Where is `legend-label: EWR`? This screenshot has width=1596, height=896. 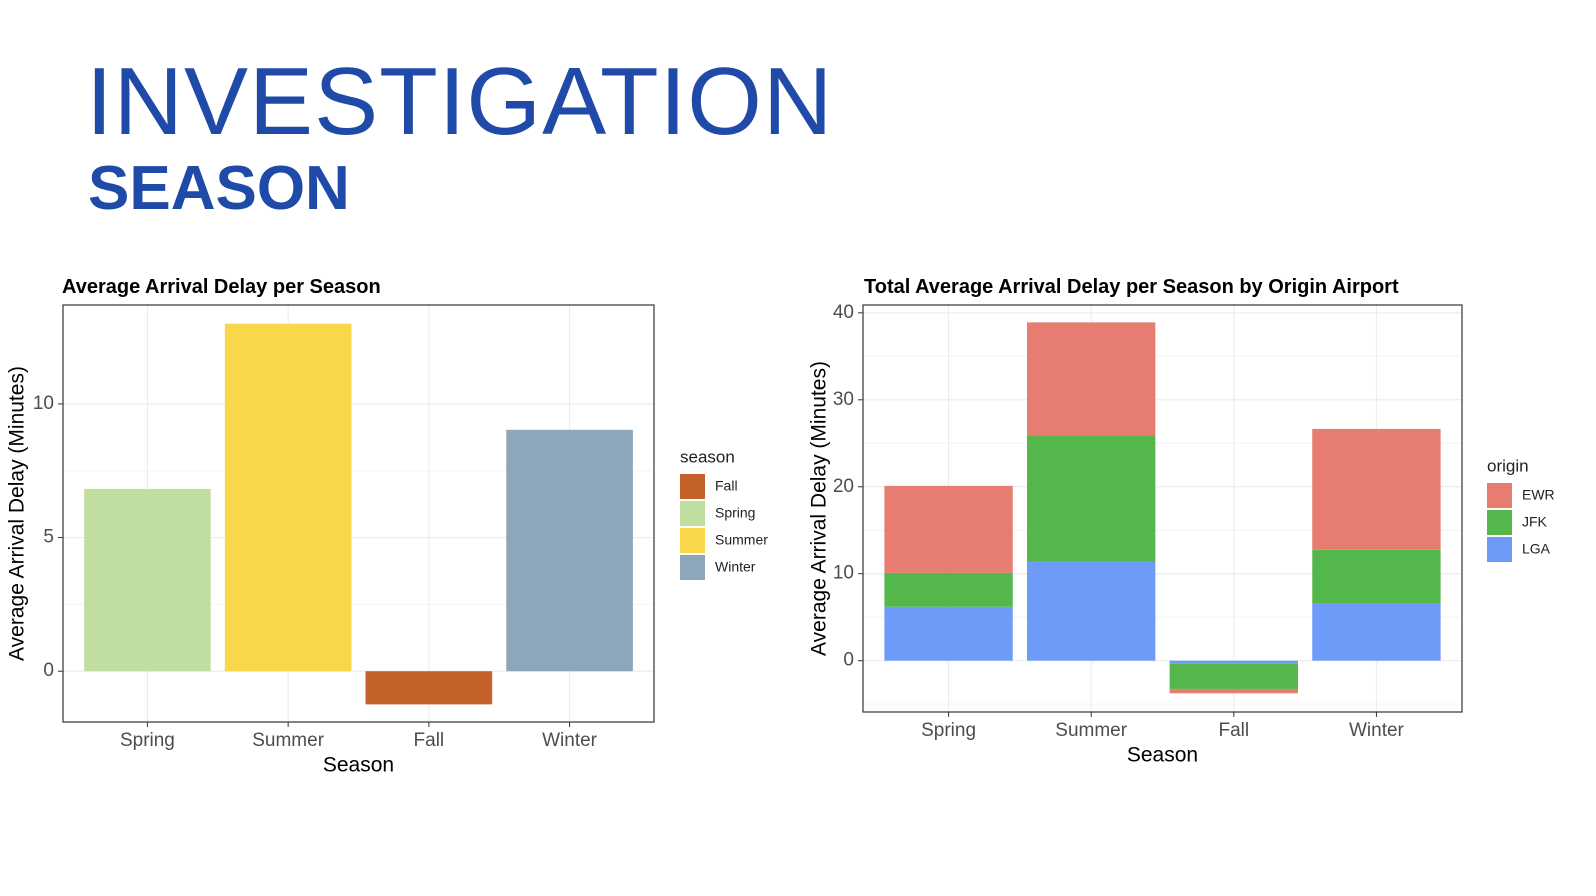
legend-label: EWR is located at coordinates (1538, 495).